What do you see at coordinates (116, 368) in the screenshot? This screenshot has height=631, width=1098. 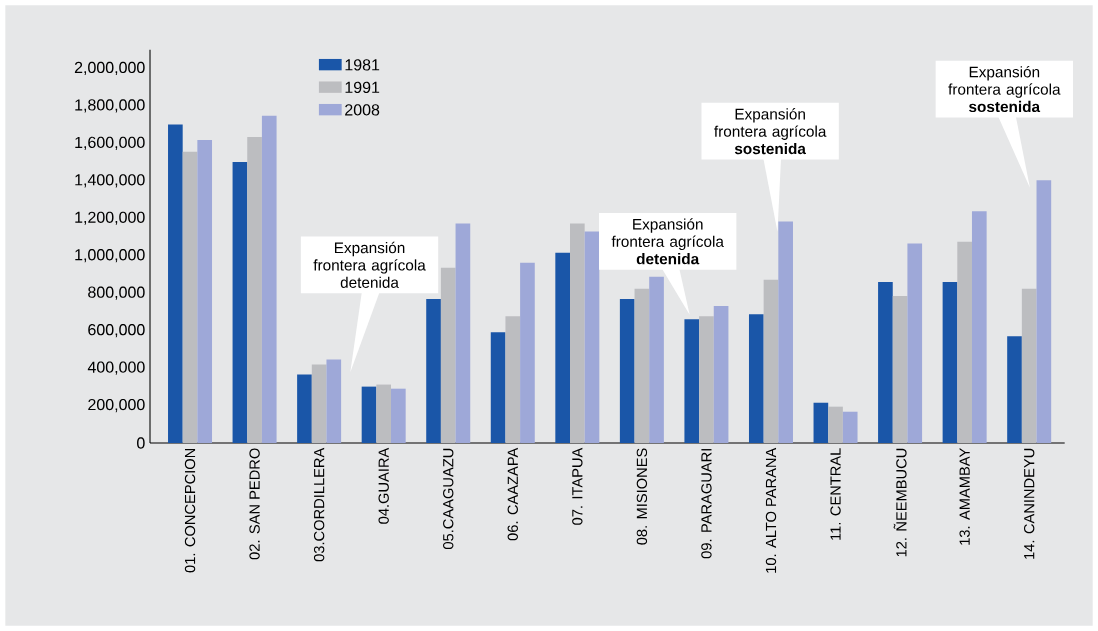 I see `y-tick-label: 400,000` at bounding box center [116, 368].